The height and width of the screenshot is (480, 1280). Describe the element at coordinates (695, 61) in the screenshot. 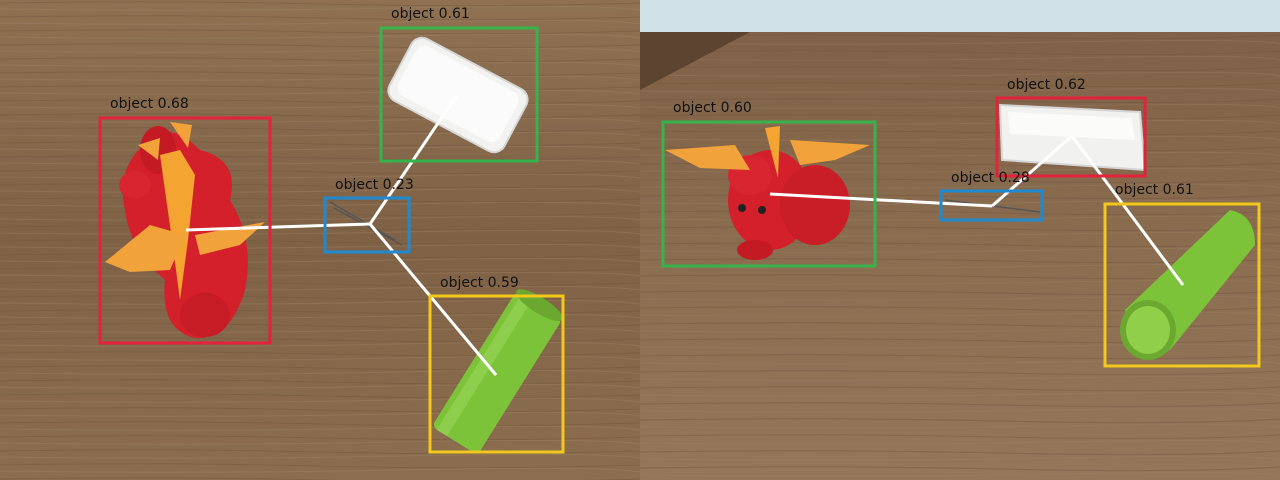

I see `table-corner` at that location.